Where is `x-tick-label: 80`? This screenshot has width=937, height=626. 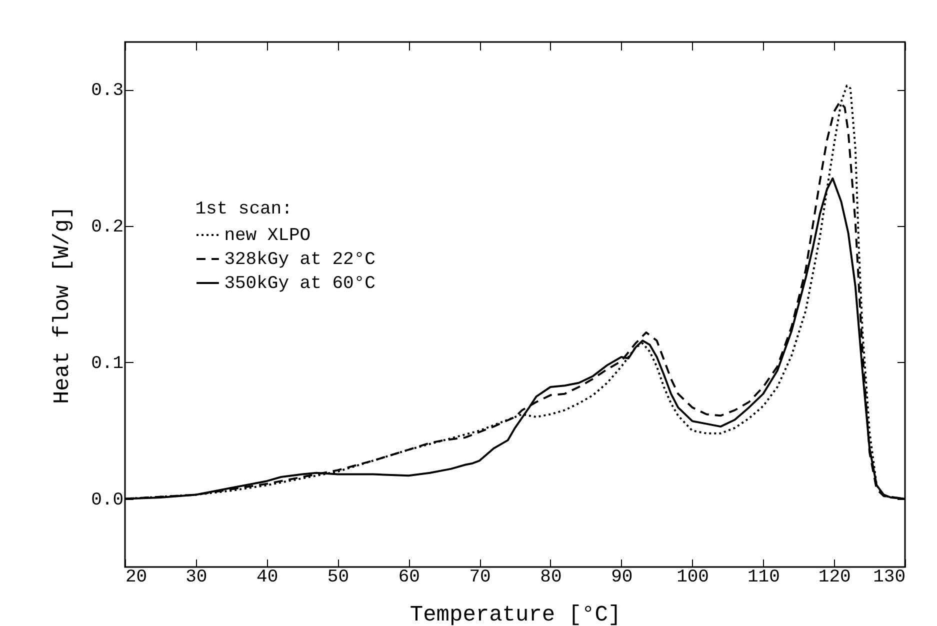 x-tick-label: 80 is located at coordinates (551, 578).